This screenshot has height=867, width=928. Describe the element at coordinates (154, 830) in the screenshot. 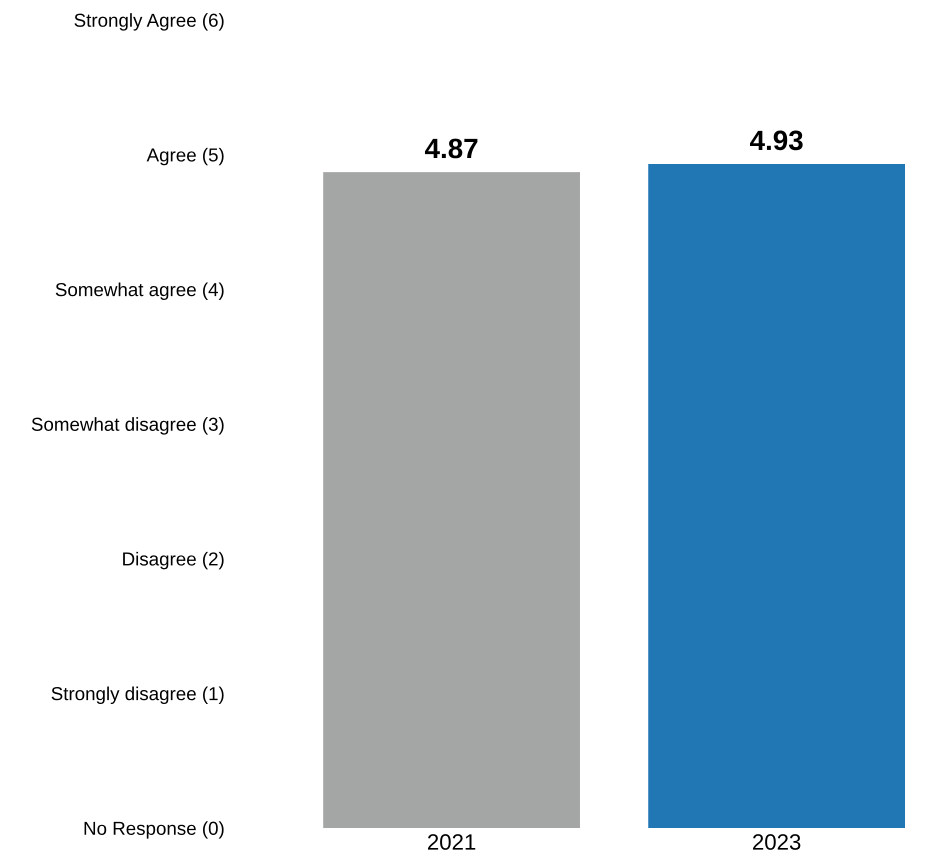

I see `y-tick-label: No Response (0)` at that location.